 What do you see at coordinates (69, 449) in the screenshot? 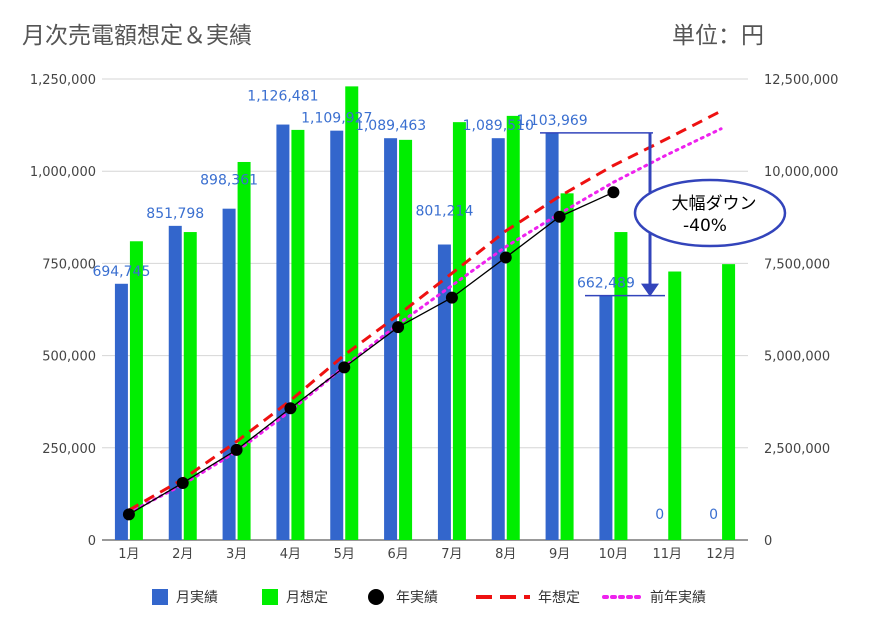
I see `left-axis-tick-label: 250,000` at bounding box center [69, 449].